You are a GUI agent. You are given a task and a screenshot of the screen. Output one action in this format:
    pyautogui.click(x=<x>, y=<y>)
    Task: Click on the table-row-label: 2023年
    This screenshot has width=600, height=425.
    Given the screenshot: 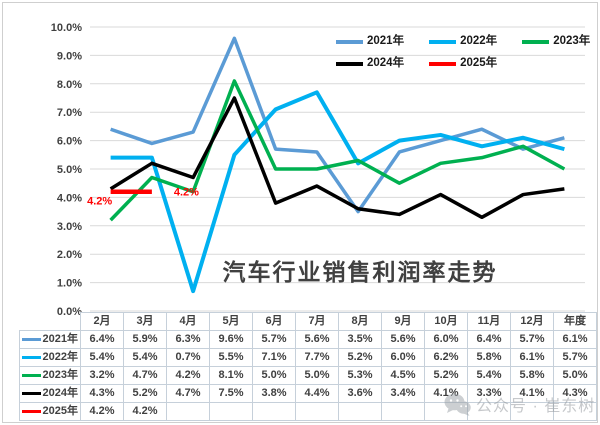 What is the action you would take?
    pyautogui.click(x=60, y=375)
    